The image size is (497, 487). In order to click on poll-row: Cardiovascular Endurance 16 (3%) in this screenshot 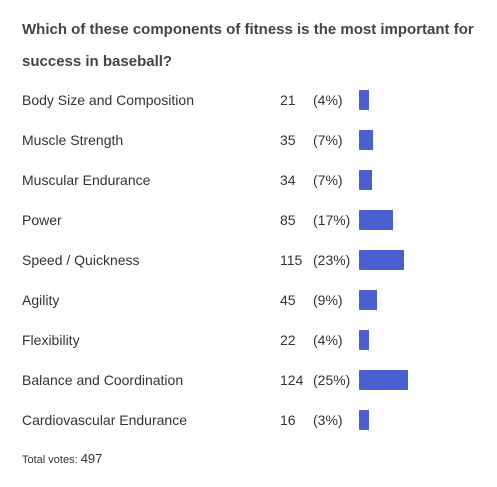, I will do `click(256, 421)`.